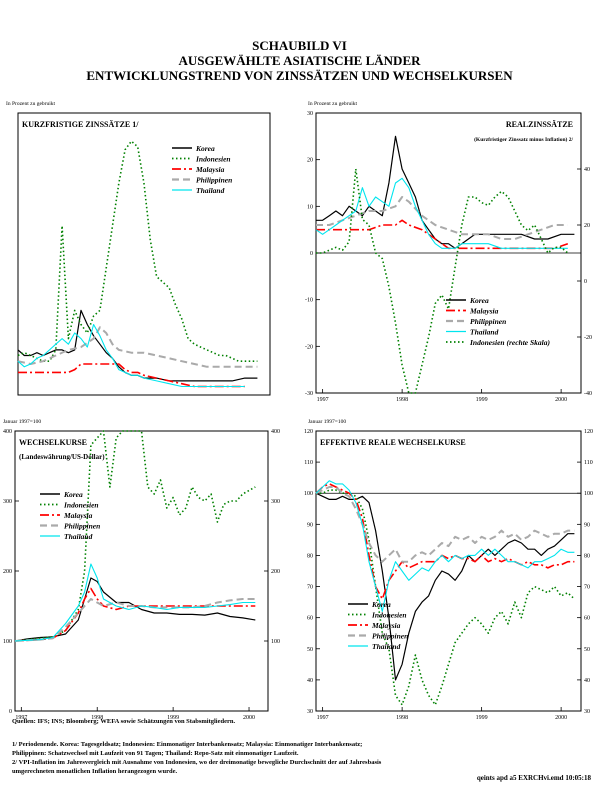 The image size is (599, 786). Describe the element at coordinates (310, 619) in the screenshot. I see `y-tick-label: 60` at that location.